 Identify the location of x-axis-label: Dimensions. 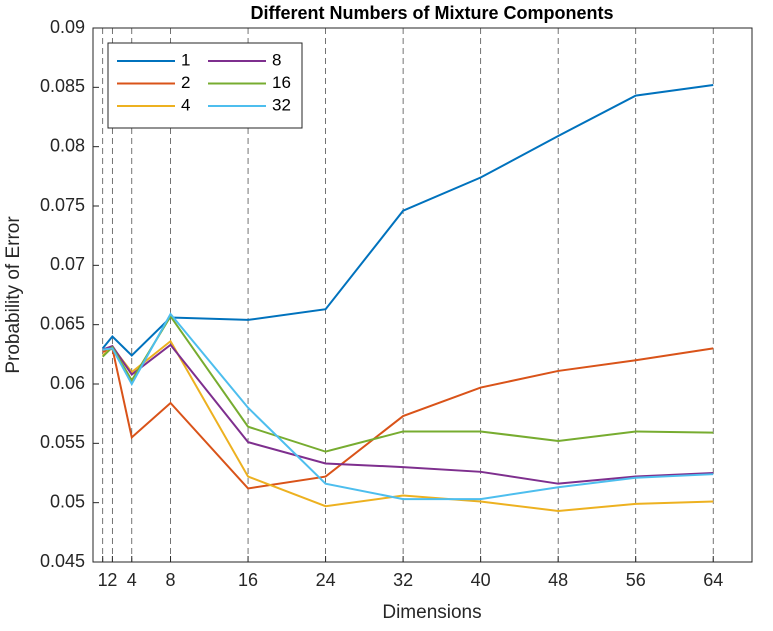
(431, 612).